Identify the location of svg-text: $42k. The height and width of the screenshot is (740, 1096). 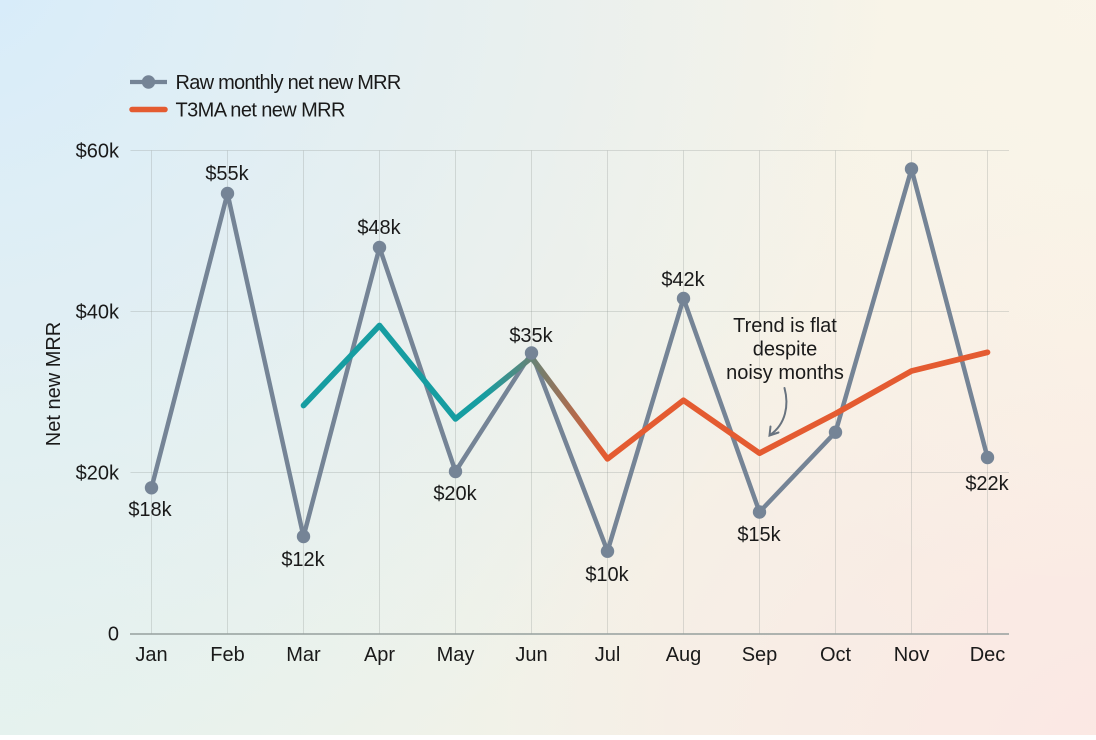
(683, 280).